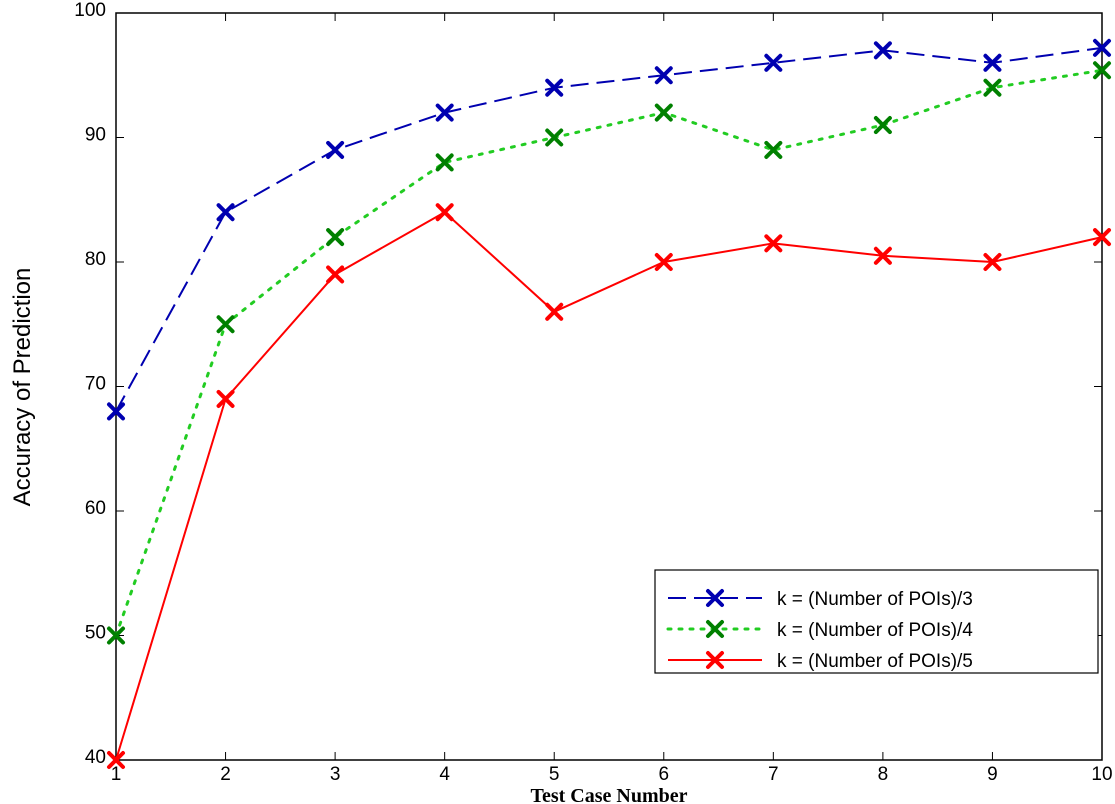  I want to click on y-tick-label: 50, so click(95, 633).